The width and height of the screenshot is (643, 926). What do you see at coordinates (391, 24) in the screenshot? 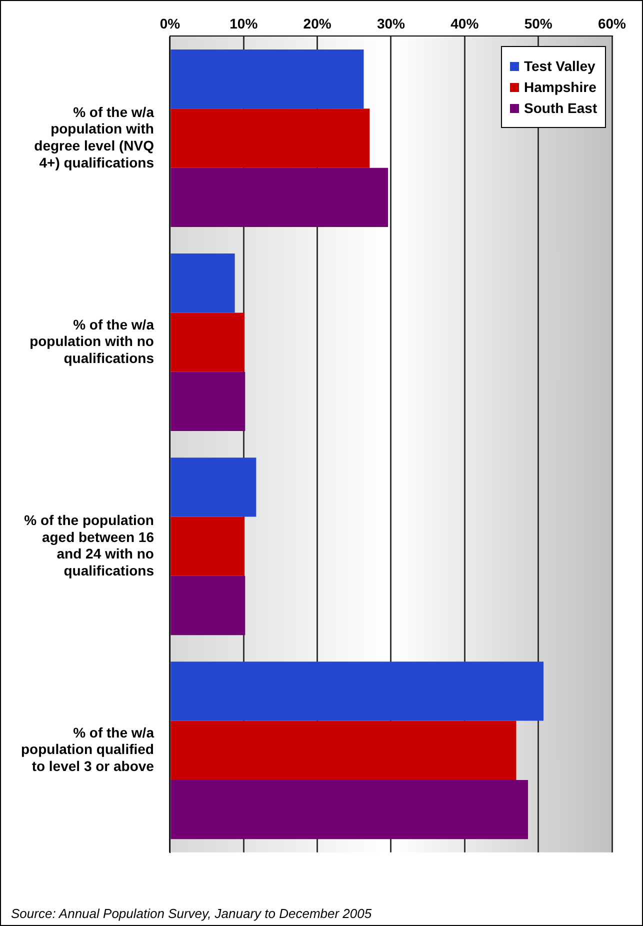
I see `x-tick-label: 30%` at bounding box center [391, 24].